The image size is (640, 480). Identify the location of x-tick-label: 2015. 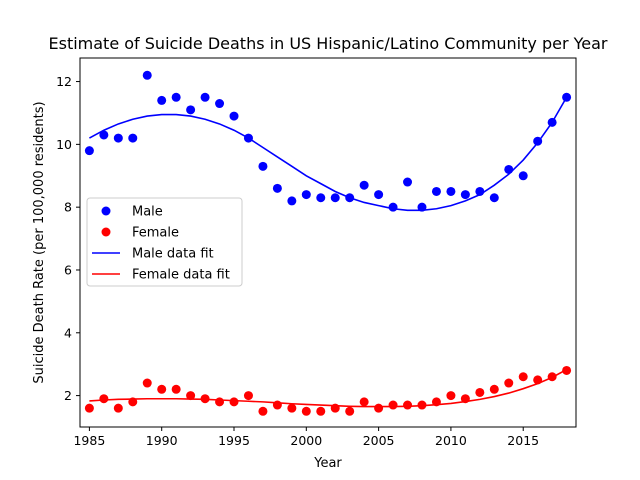
(523, 440).